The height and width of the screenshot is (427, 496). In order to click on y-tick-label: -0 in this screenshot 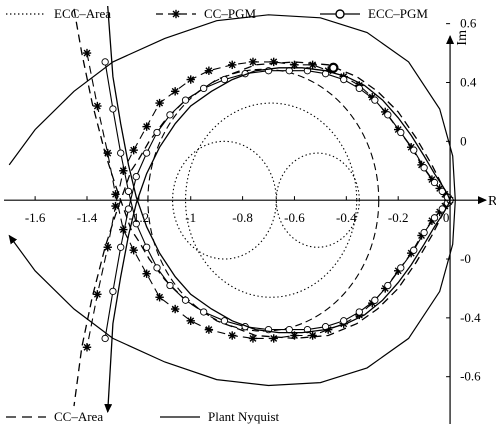, I will do `click(465, 258)`.